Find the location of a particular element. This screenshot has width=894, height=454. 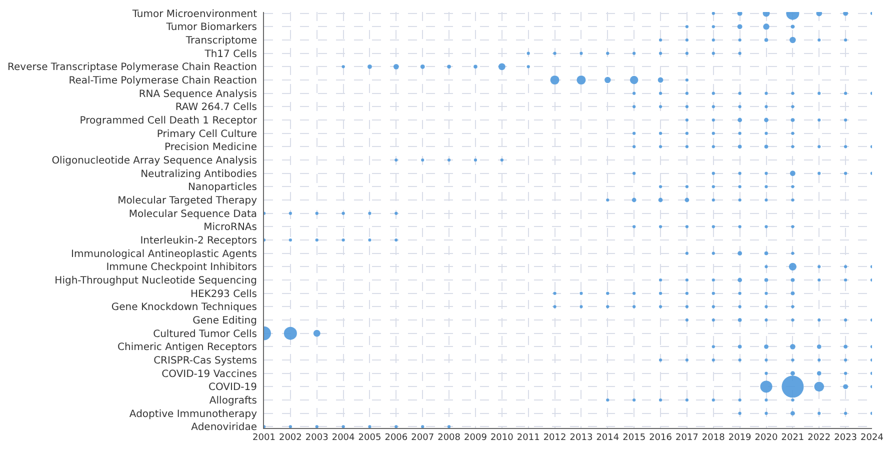

x-tick-label: 2002 is located at coordinates (290, 437).